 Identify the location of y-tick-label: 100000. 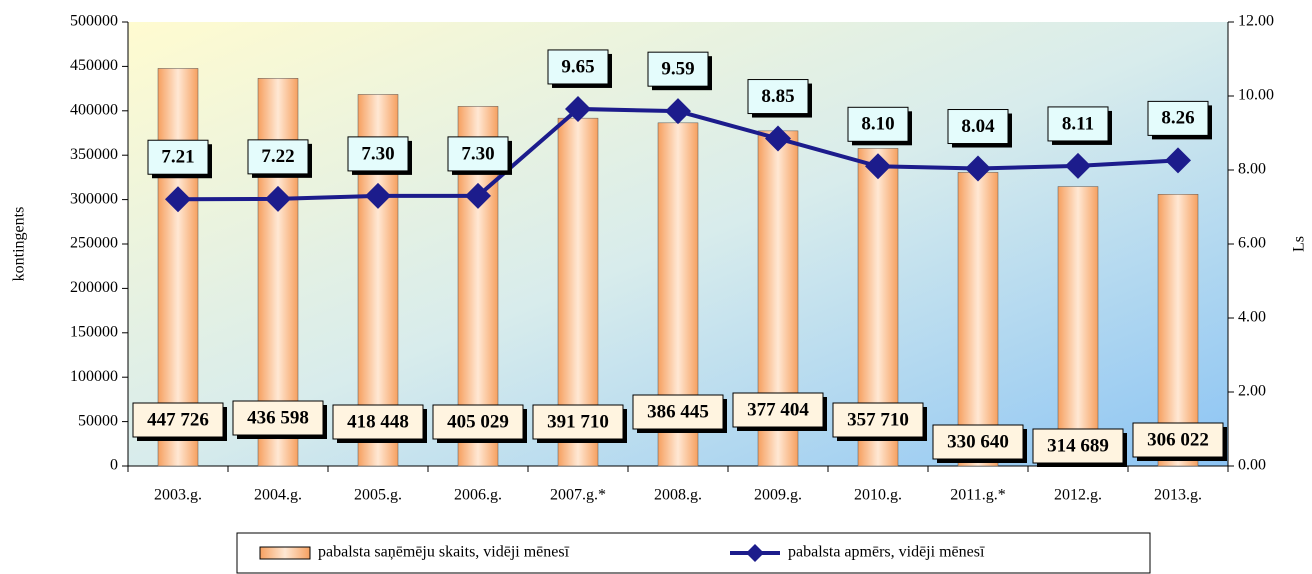
(94, 376).